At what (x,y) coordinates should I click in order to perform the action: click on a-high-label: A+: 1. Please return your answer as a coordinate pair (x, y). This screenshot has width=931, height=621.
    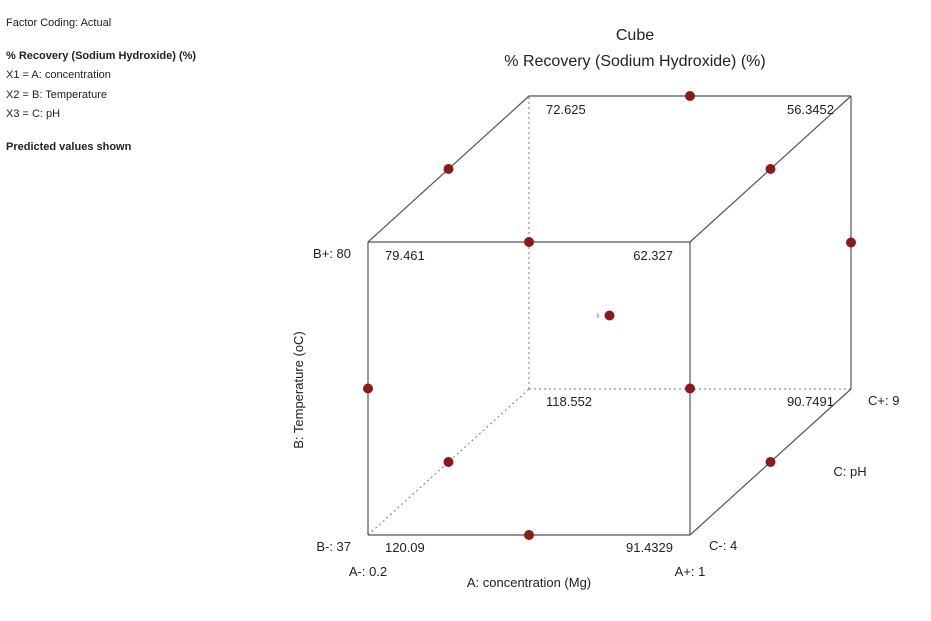
    Looking at the image, I should click on (690, 571).